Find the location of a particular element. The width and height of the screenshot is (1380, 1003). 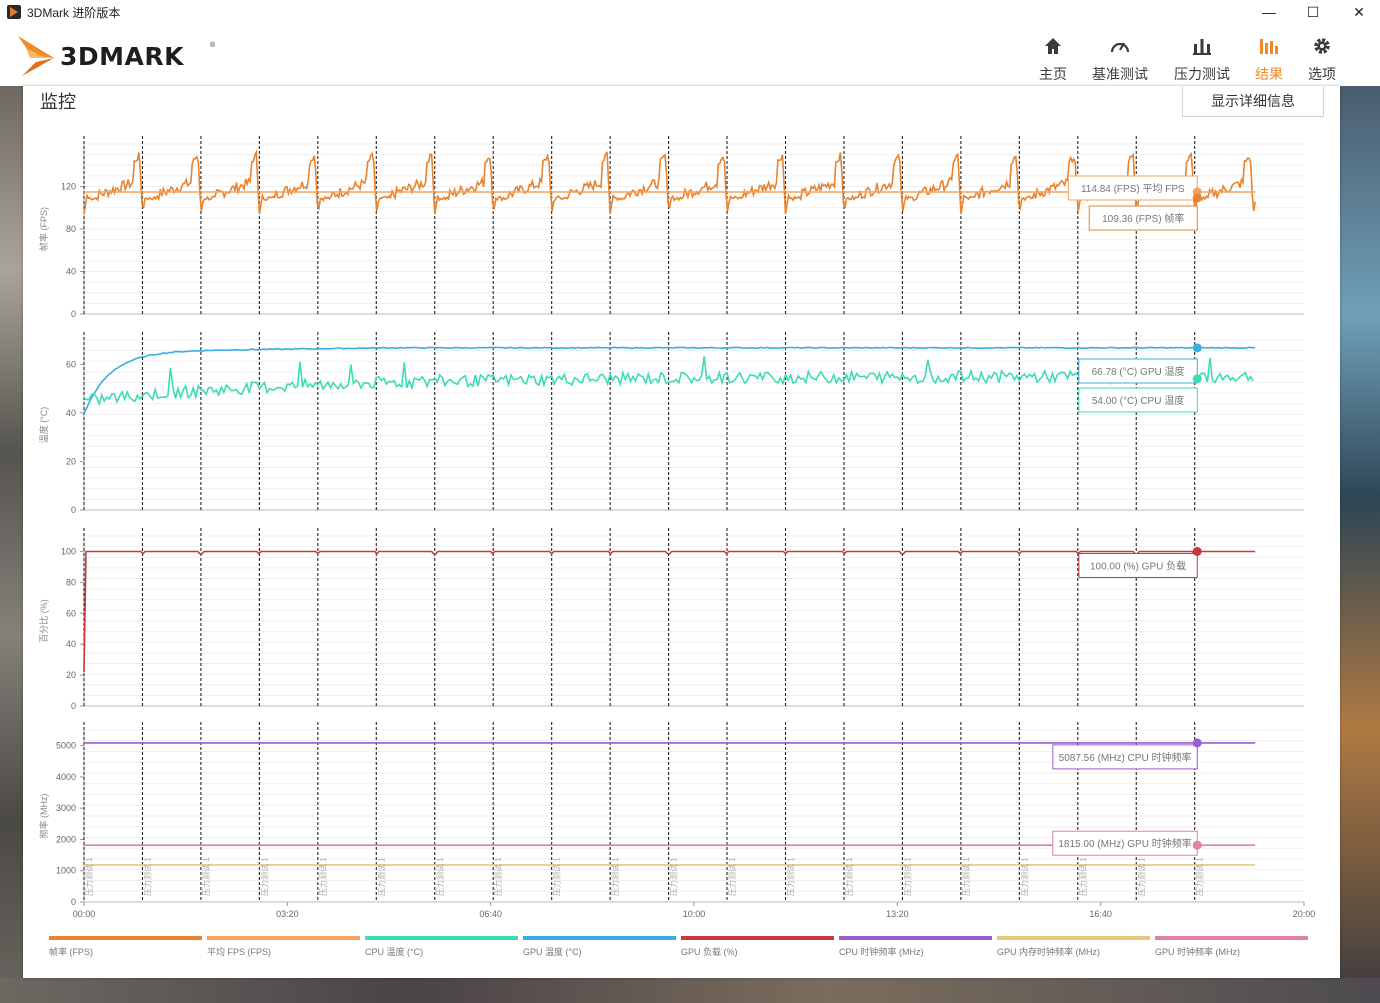

tooltip-text: 54.00 (°C) CPU 温度 is located at coordinates (1138, 400).